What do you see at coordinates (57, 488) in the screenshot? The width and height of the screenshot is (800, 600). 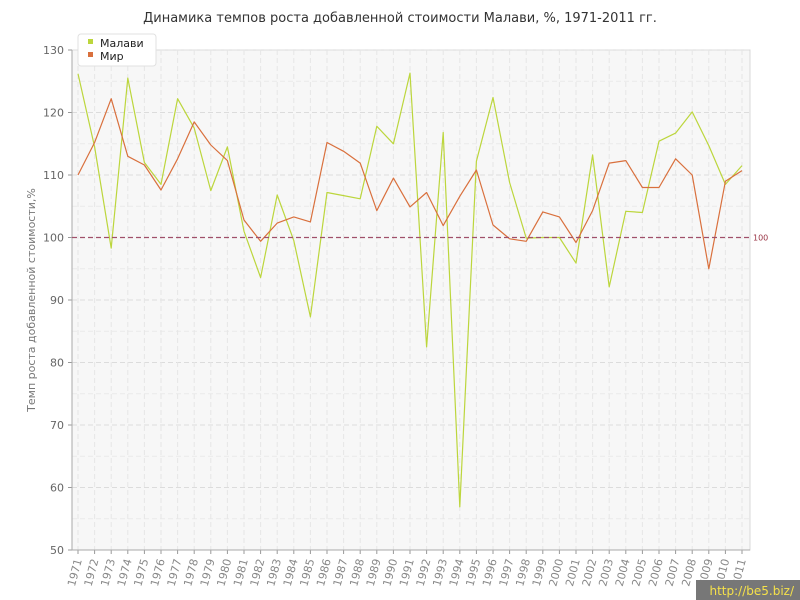 I see `y-tick-label: 60` at bounding box center [57, 488].